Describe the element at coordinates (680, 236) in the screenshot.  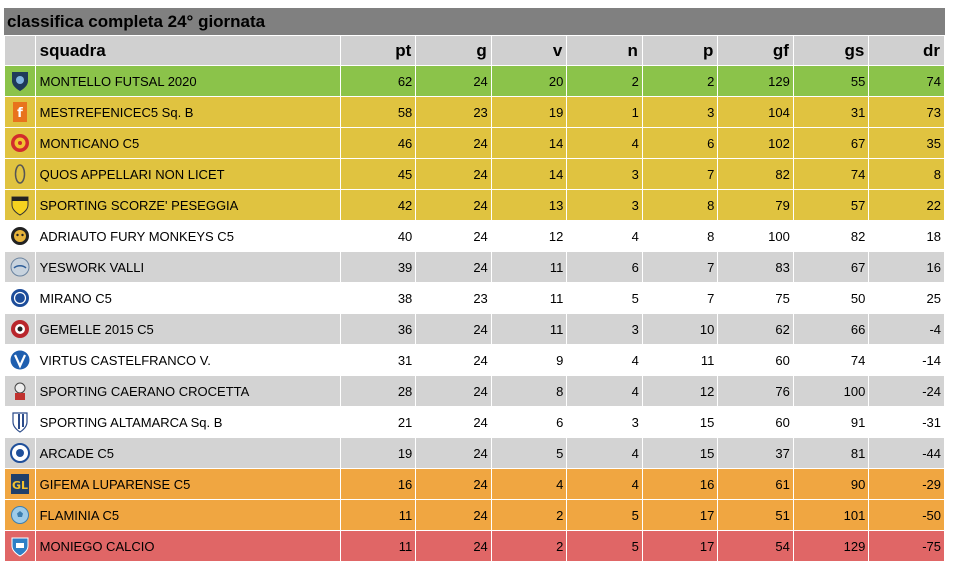
I see `cell-p: 8` at that location.